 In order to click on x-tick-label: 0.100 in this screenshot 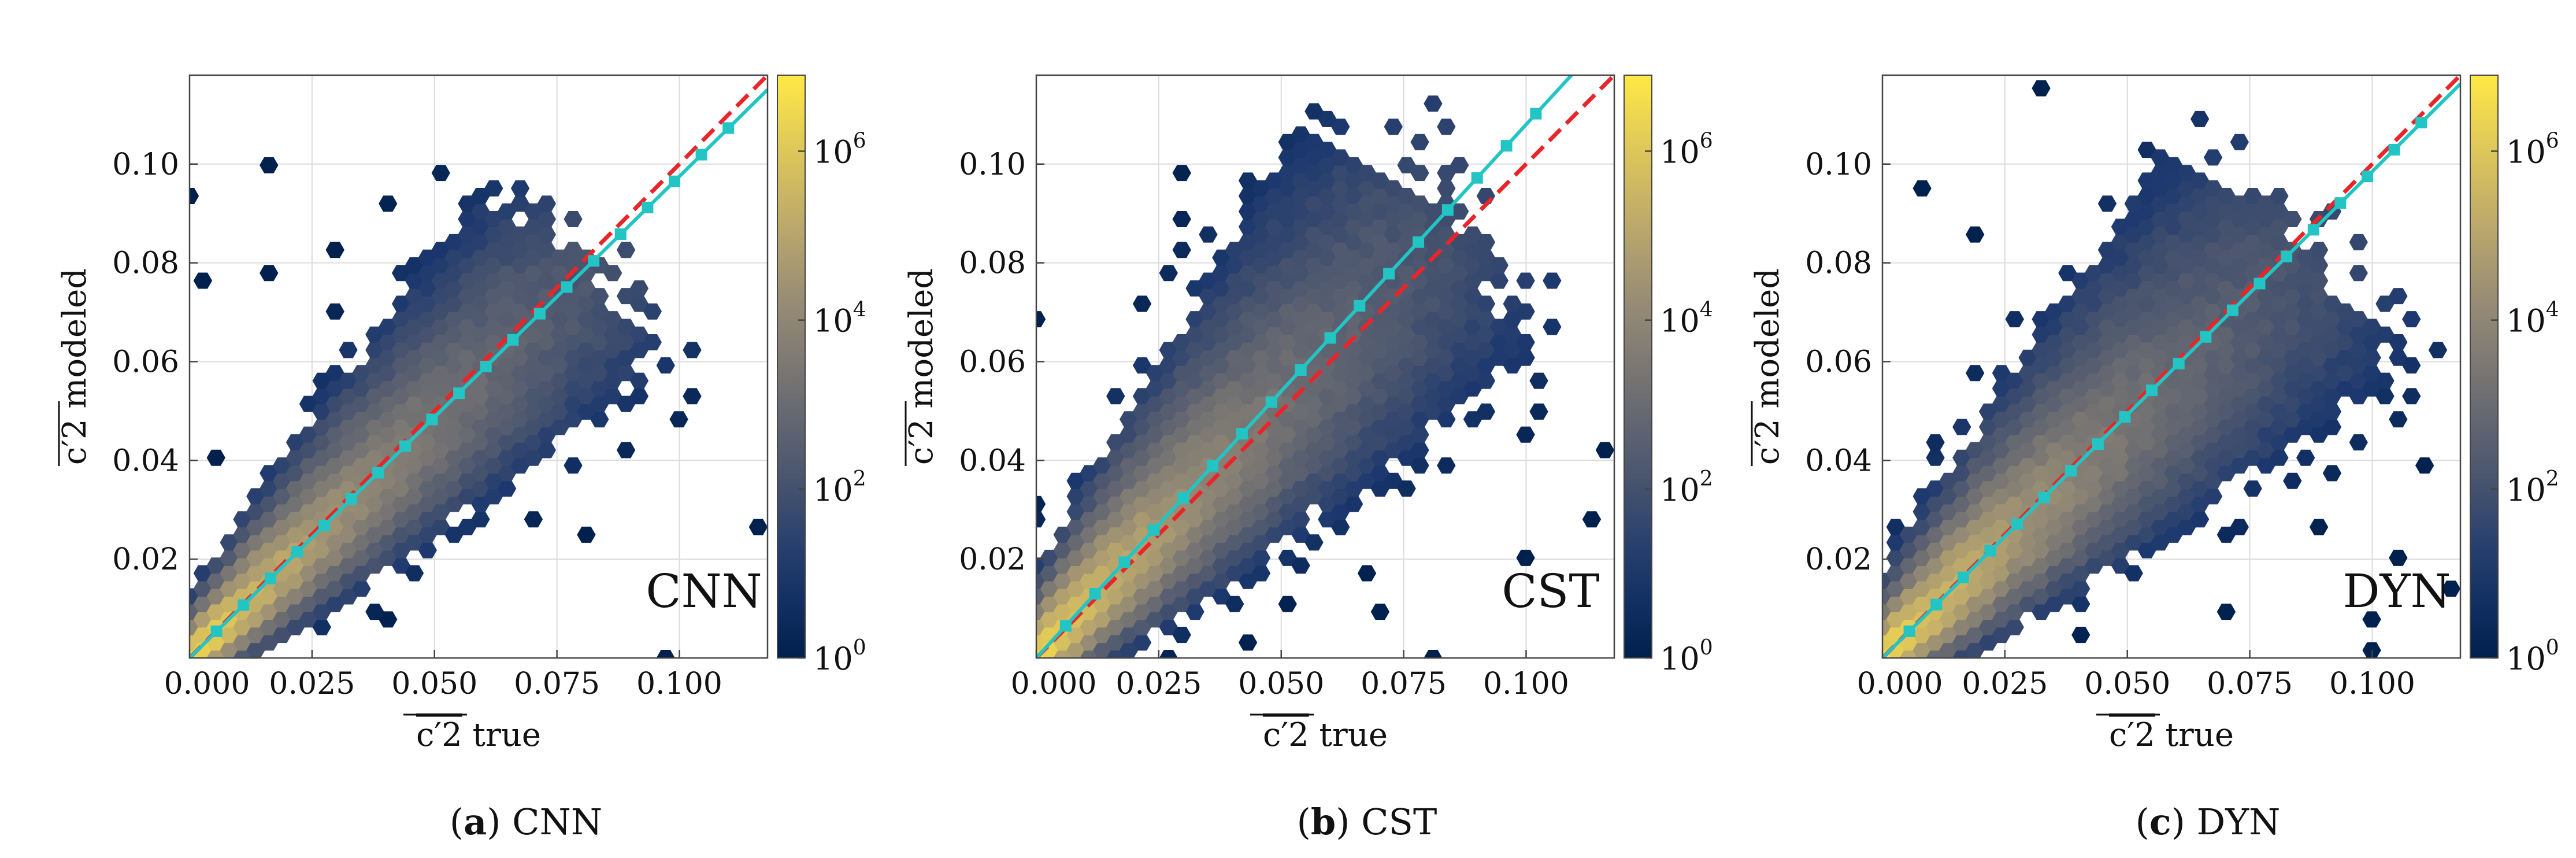, I will do `click(679, 684)`.